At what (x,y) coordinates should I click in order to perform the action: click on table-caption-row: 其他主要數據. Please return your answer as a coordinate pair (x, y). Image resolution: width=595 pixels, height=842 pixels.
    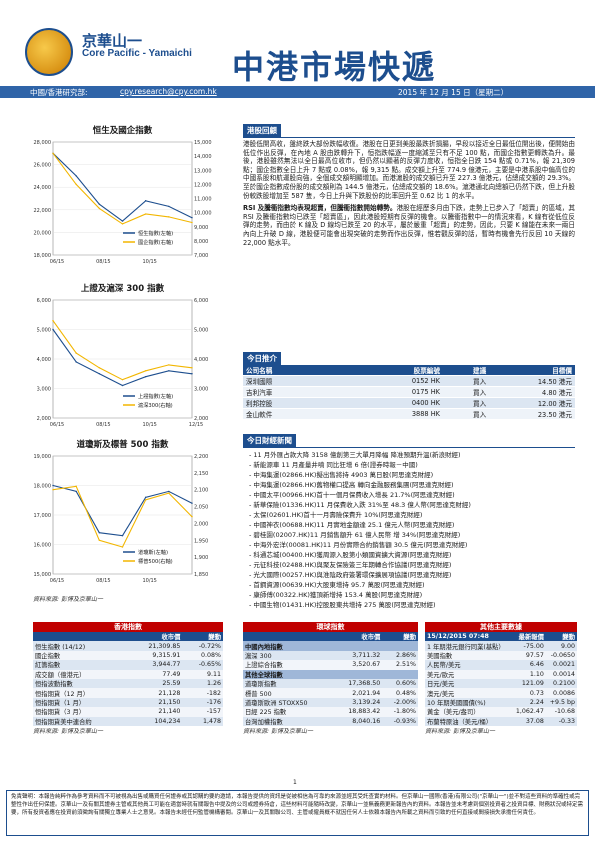
    Looking at the image, I should click on (501, 627).